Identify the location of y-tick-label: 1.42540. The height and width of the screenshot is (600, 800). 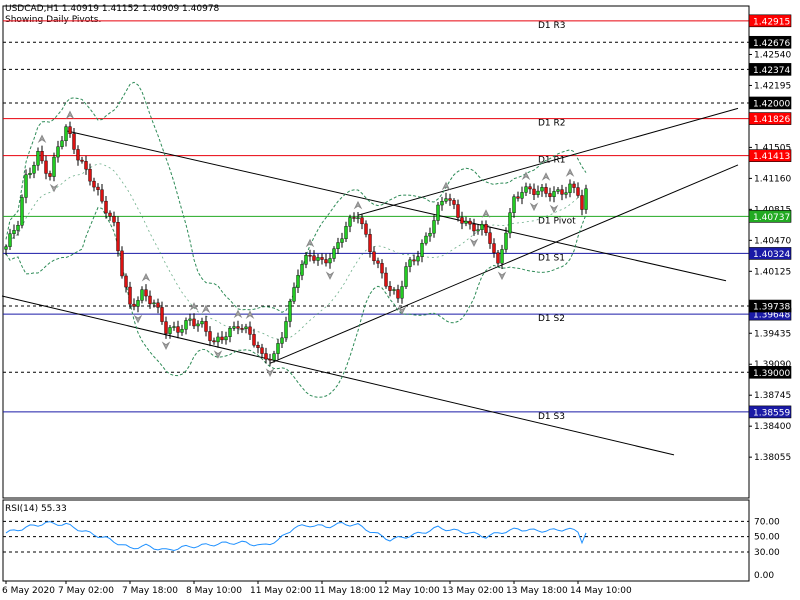
(772, 55).